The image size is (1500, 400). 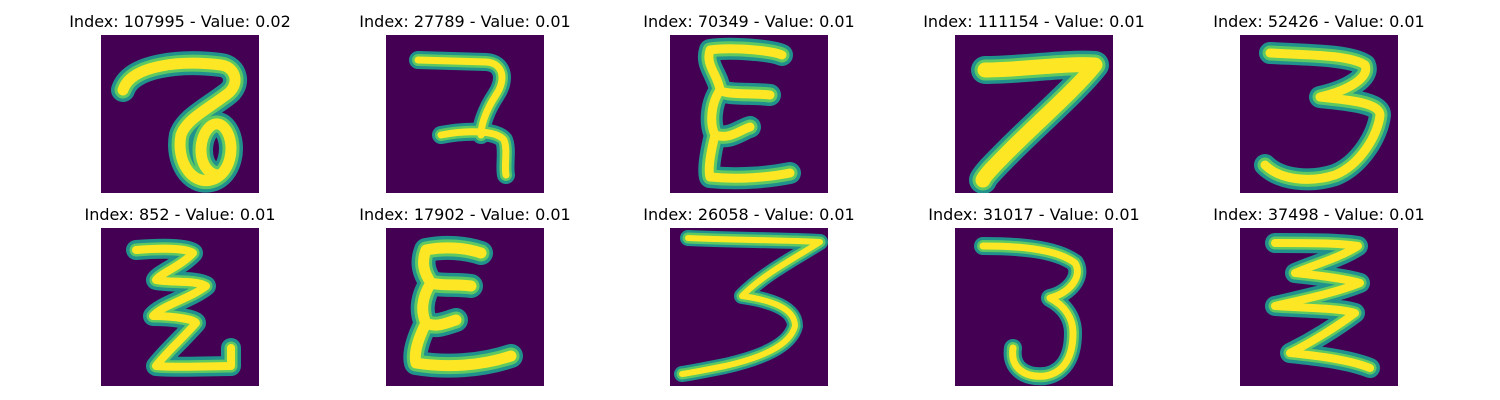 I want to click on panel-8: Index: 26058 - Value: 0.01, so click(x=749, y=297).